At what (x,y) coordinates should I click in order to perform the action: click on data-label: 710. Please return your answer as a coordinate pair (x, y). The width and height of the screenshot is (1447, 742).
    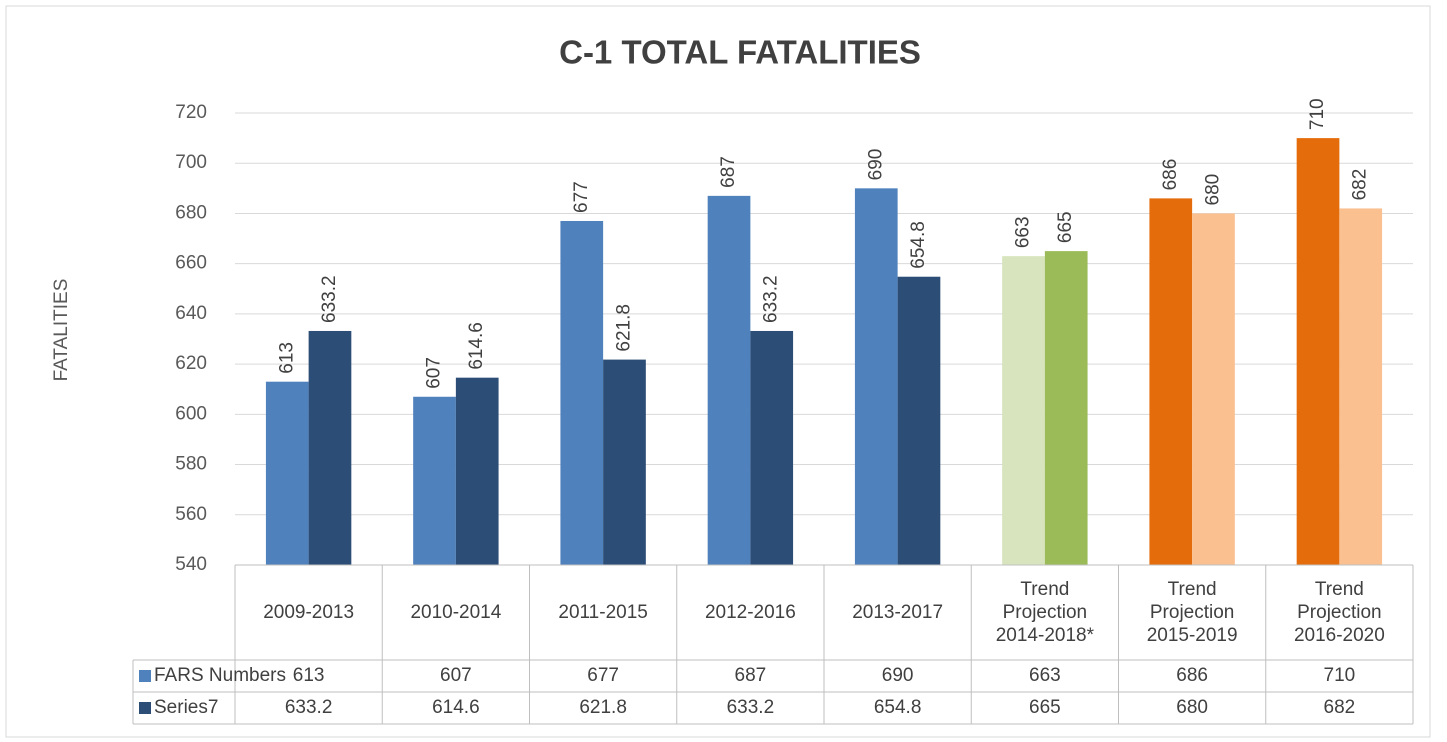
    Looking at the image, I should click on (1317, 114).